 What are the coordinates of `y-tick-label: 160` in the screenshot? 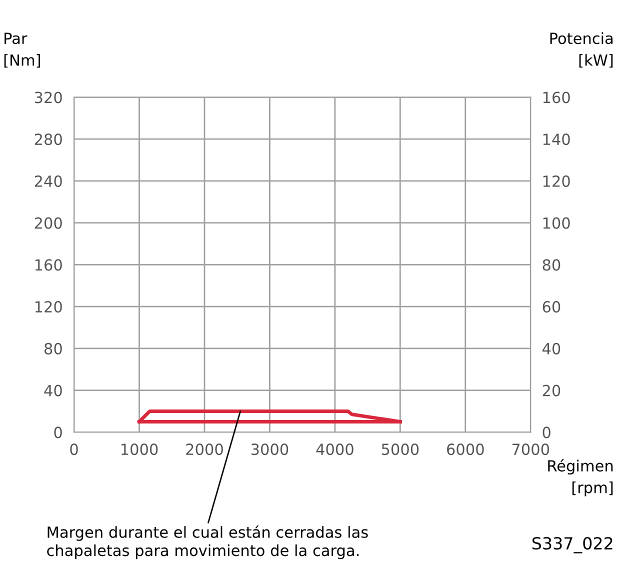 It's located at (48, 265).